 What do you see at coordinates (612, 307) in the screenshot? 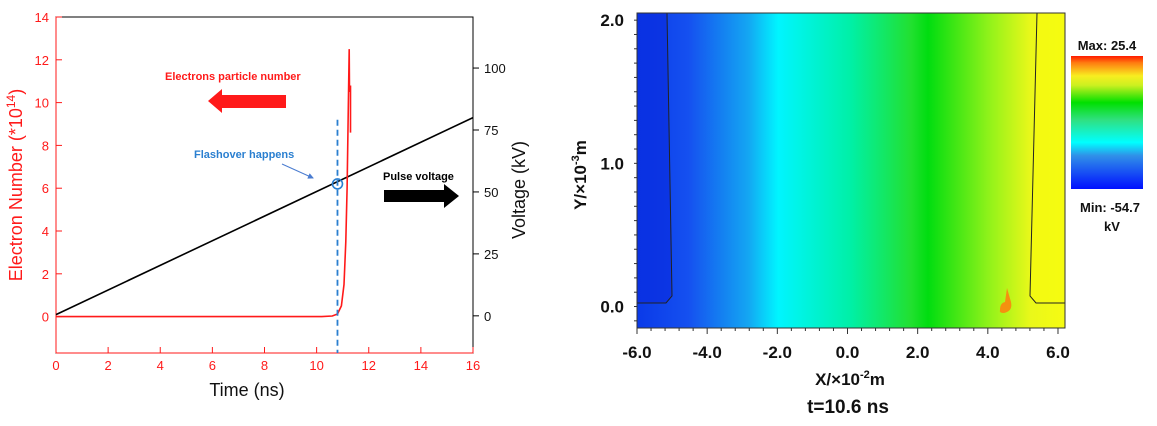
I see `heatmap-y-tick-label: 0.0` at bounding box center [612, 307].